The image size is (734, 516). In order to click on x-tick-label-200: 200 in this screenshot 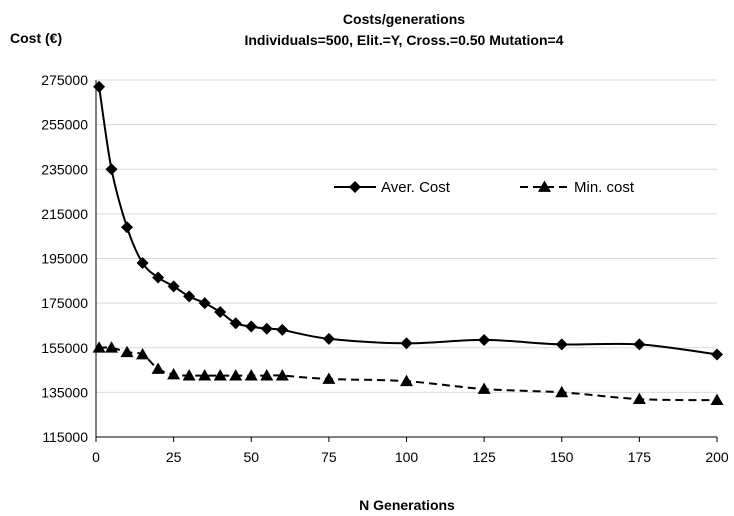, I will do `click(717, 457)`.